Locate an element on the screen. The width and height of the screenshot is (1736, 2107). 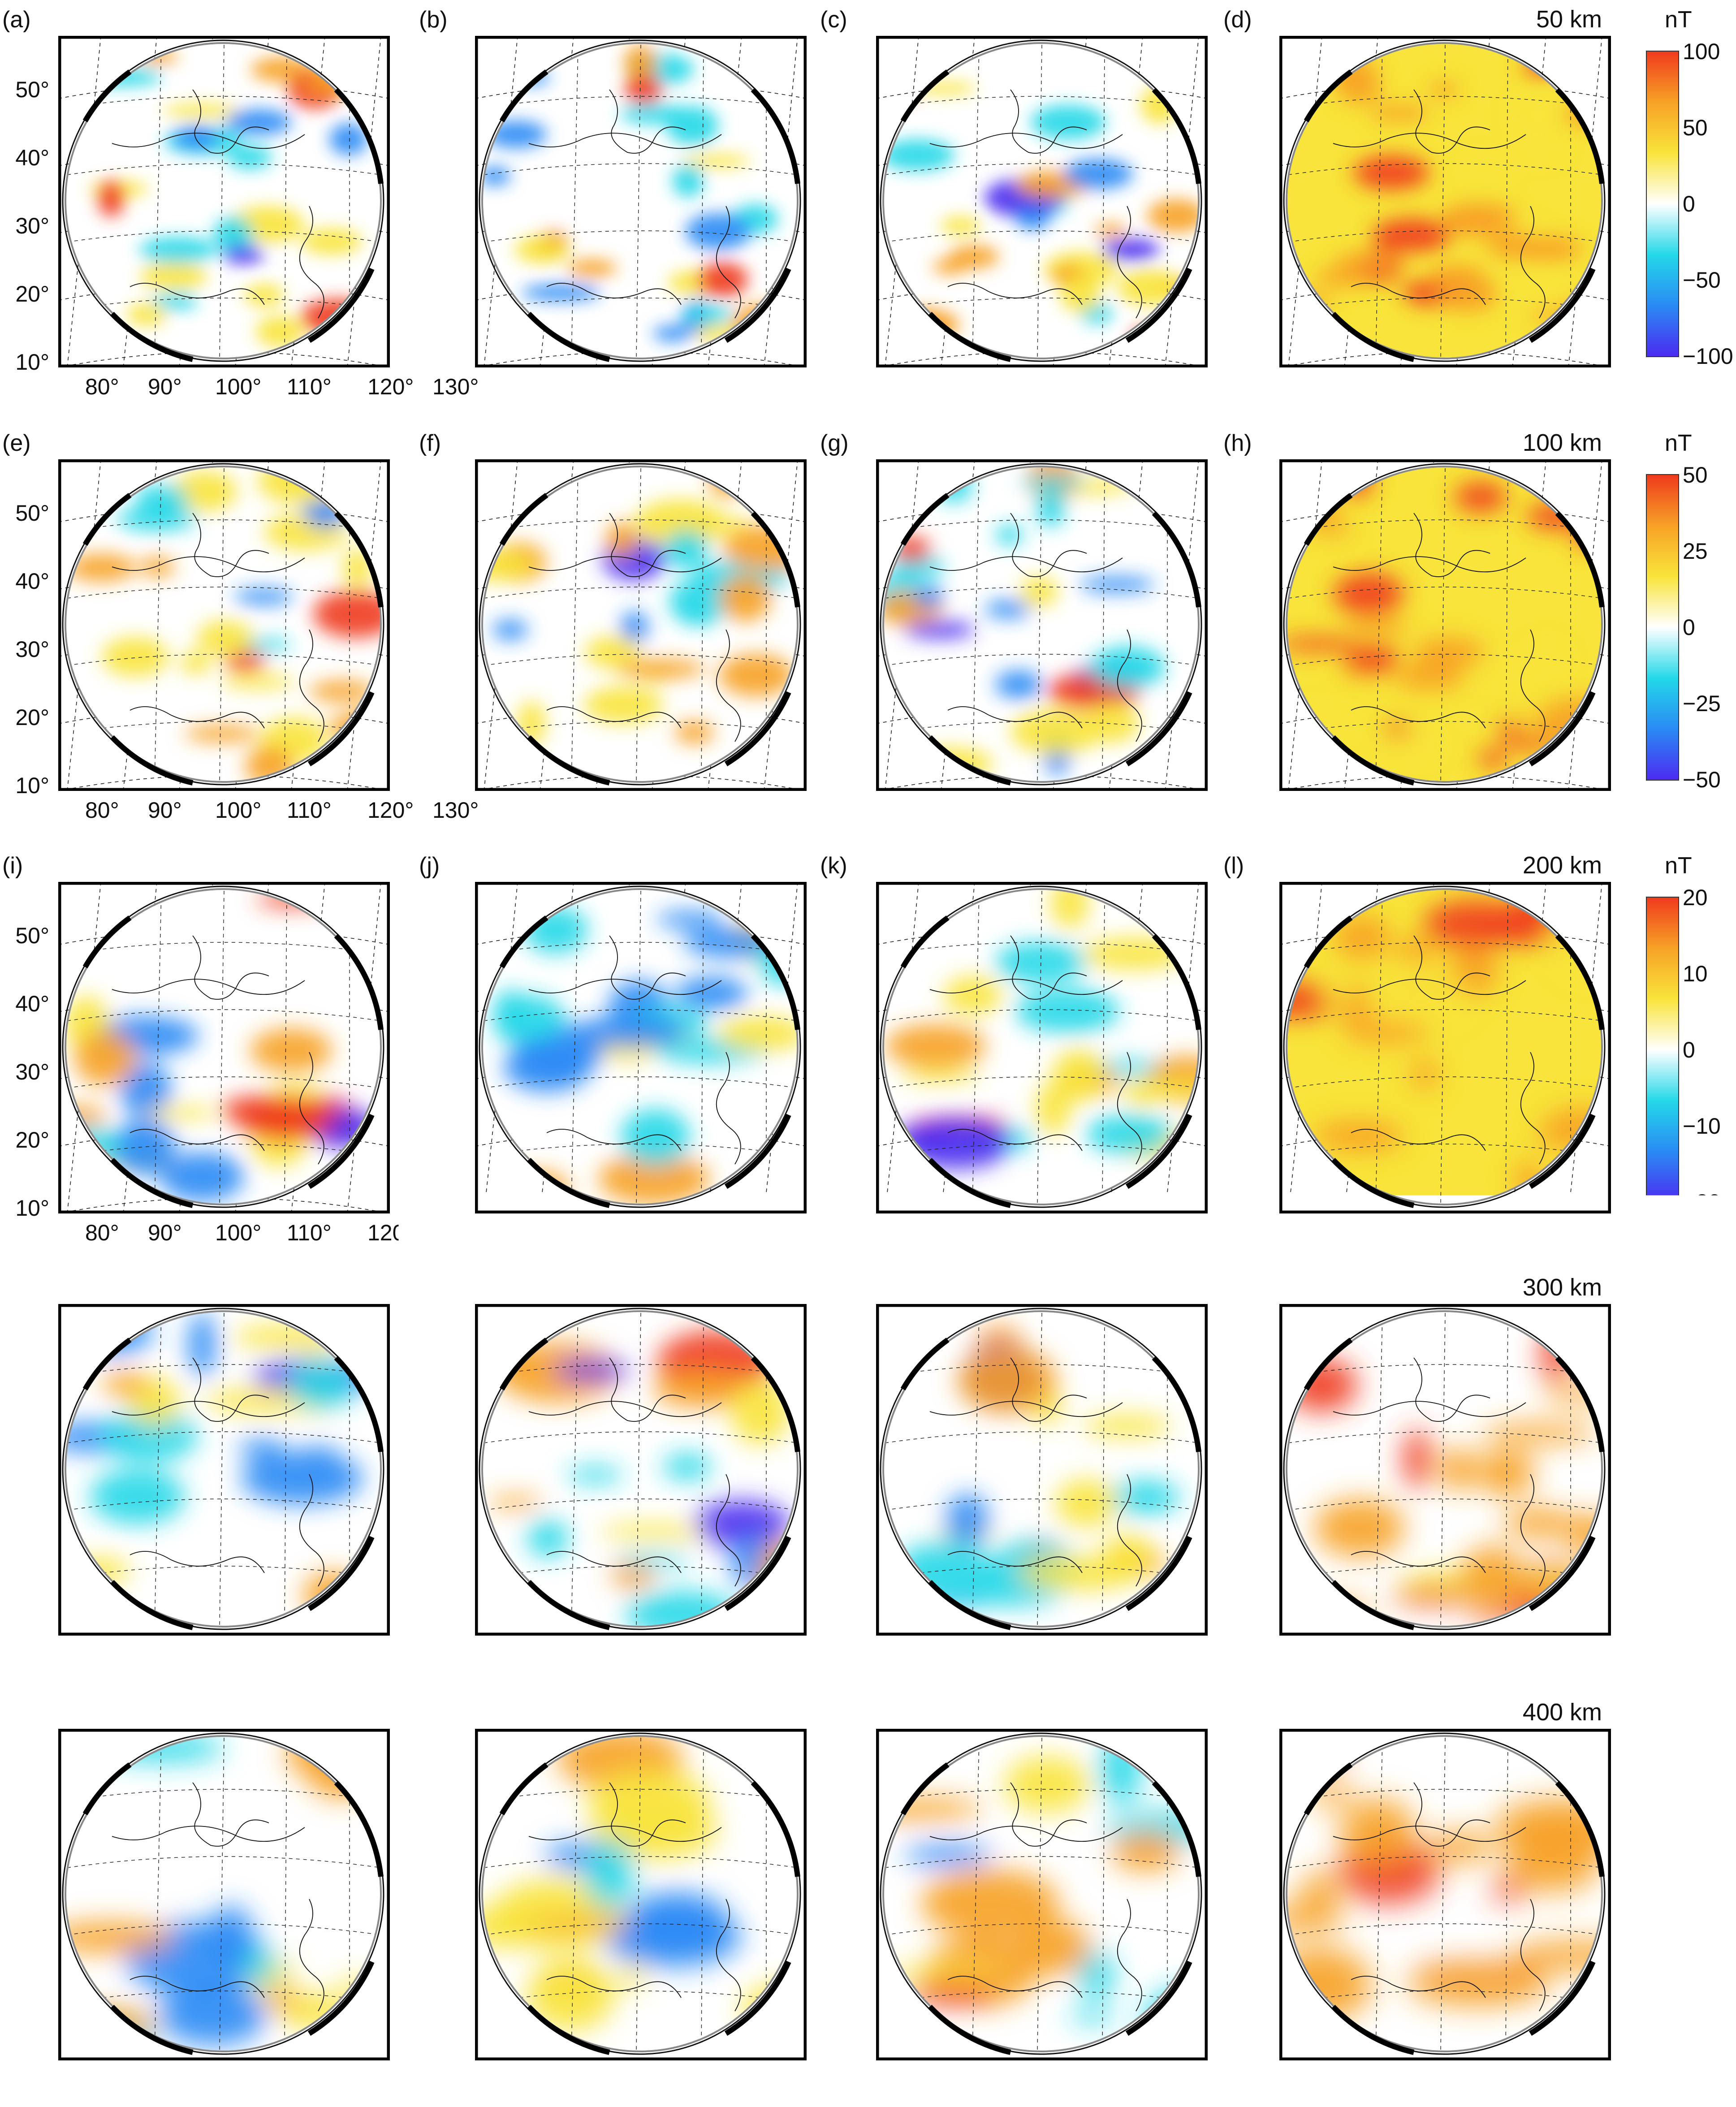
colorbar-tick-label: 100 is located at coordinates (1709, 52).